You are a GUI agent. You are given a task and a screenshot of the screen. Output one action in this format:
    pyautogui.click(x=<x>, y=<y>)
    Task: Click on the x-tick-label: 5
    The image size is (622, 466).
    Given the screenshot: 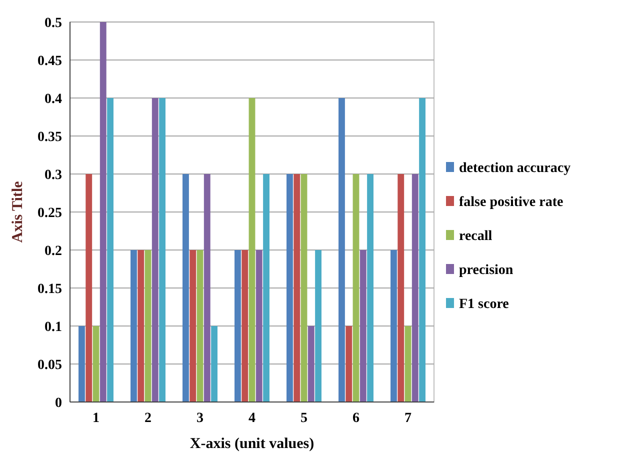 What is the action you would take?
    pyautogui.click(x=304, y=418)
    